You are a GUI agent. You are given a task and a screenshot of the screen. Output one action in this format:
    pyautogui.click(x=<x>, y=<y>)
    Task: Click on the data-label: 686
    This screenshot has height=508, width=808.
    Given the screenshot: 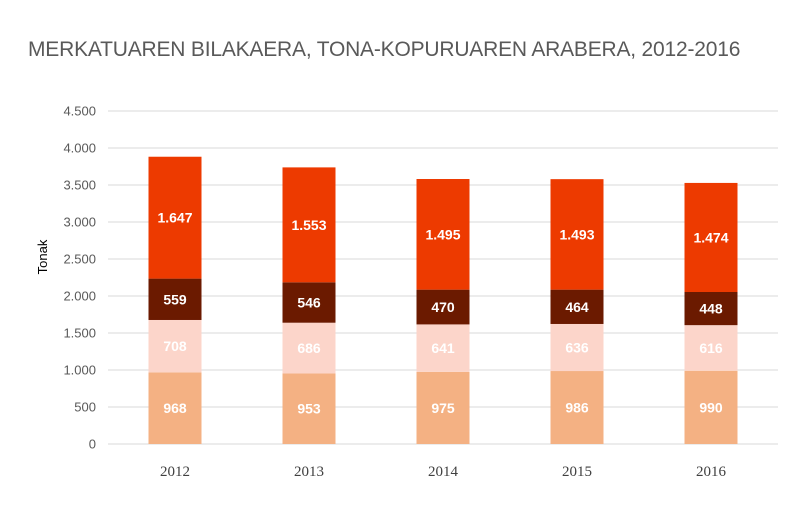 What is the action you would take?
    pyautogui.click(x=309, y=348)
    